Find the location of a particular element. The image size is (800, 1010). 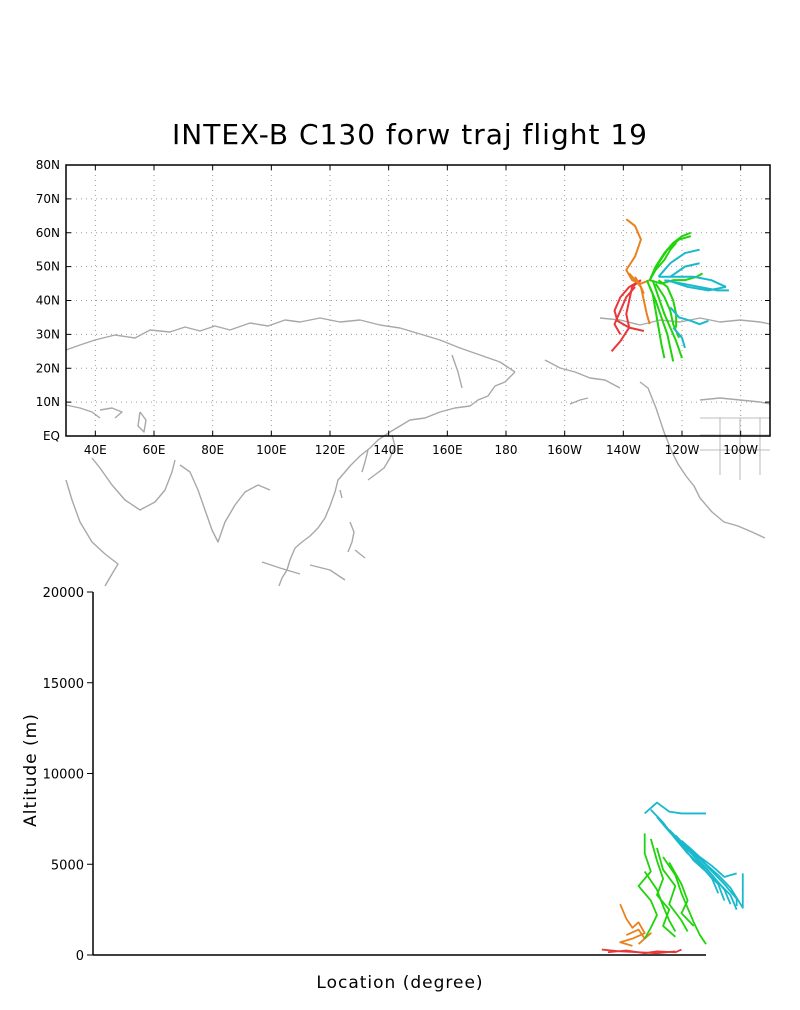

altitude-ytick-label: 5000 is located at coordinates (67, 865).